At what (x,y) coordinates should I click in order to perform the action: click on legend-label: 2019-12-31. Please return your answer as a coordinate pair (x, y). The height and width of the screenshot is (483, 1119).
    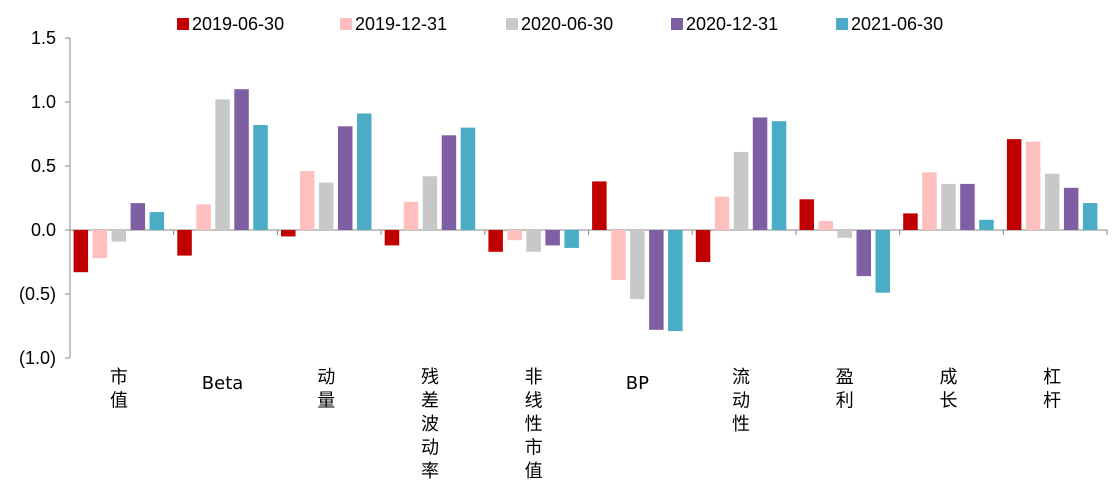
    Looking at the image, I should click on (401, 24).